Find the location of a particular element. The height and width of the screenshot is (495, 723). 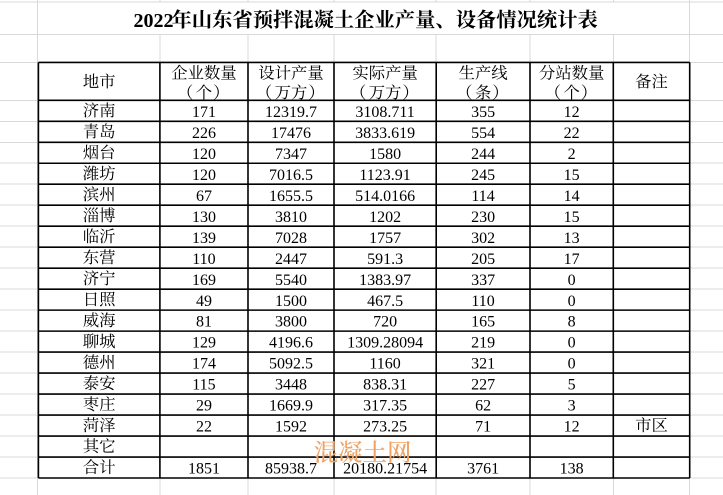

svg-text: 1160 is located at coordinates (384, 364).